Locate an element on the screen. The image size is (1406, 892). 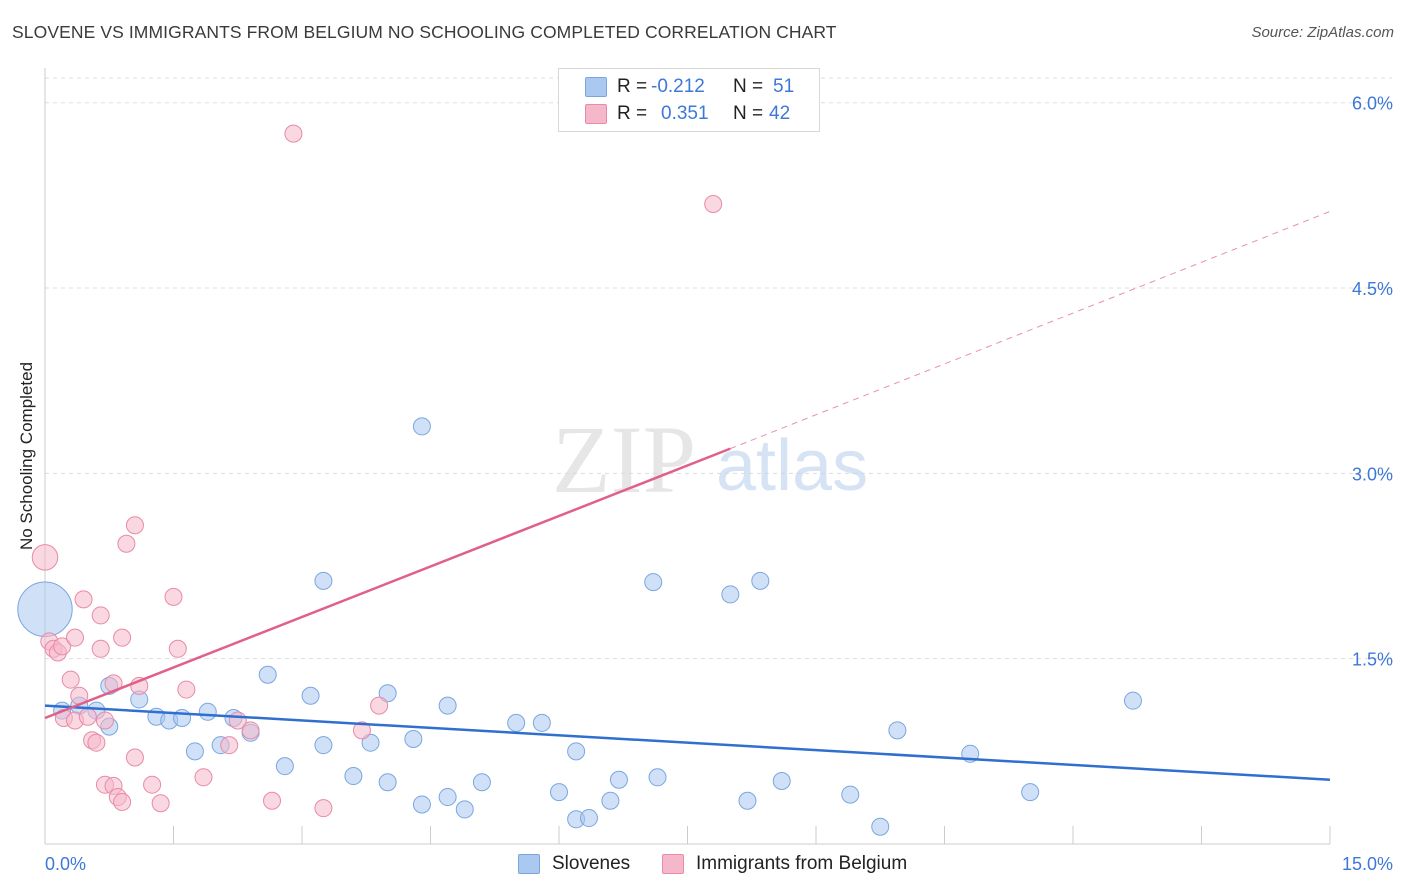
belgium-legend-swatch is located at coordinates (673, 864).